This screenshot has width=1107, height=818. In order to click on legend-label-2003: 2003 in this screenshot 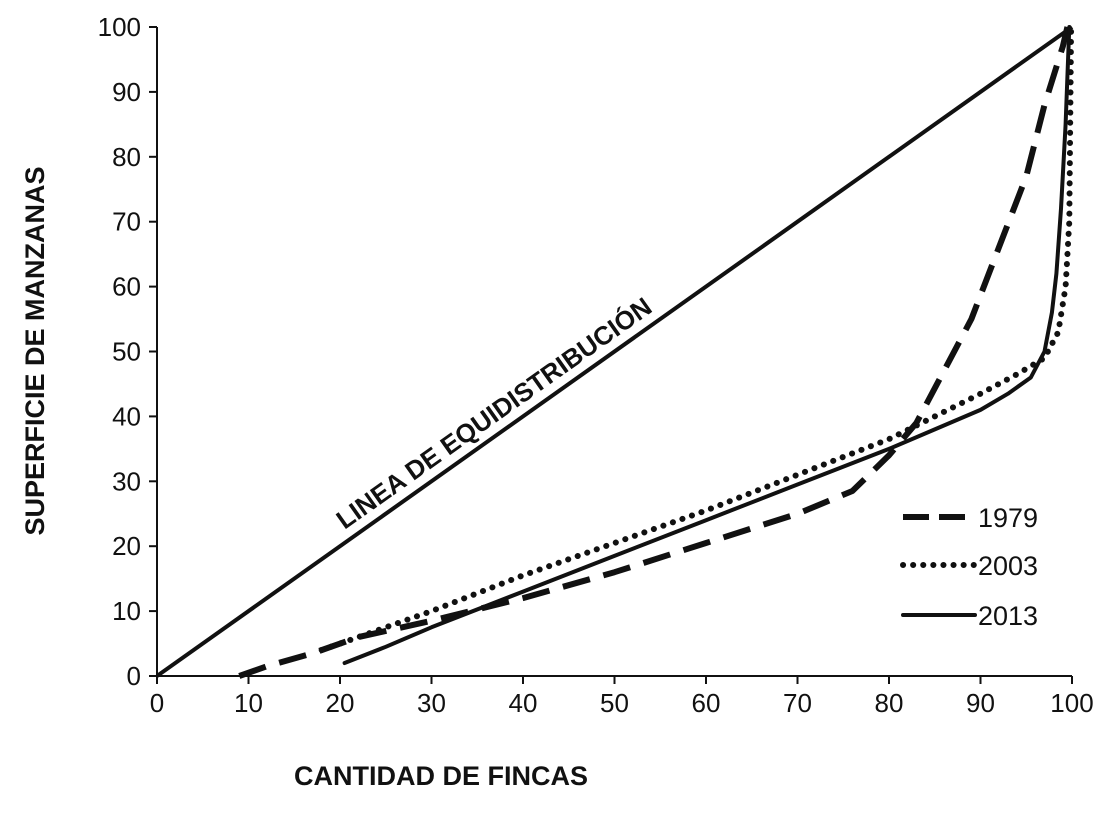, I will do `click(1008, 566)`.